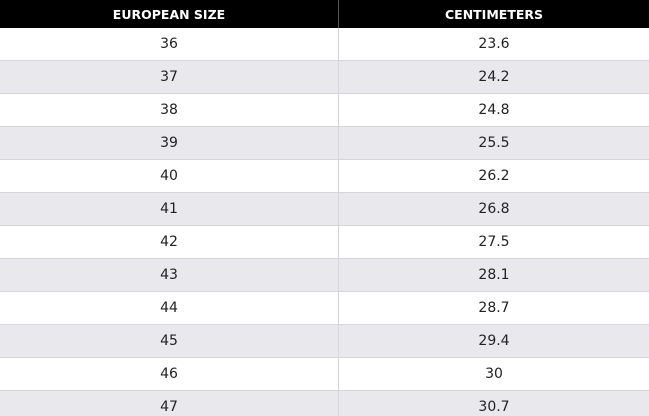 This screenshot has width=649, height=416. I want to click on table-row: 40 26.2, so click(324, 176).